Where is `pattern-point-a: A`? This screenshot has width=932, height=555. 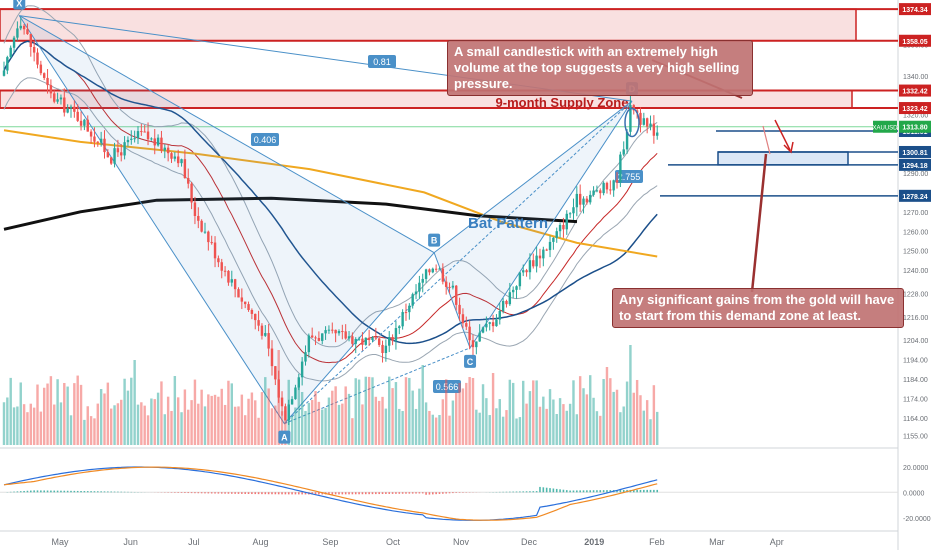 pattern-point-a: A is located at coordinates (284, 437).